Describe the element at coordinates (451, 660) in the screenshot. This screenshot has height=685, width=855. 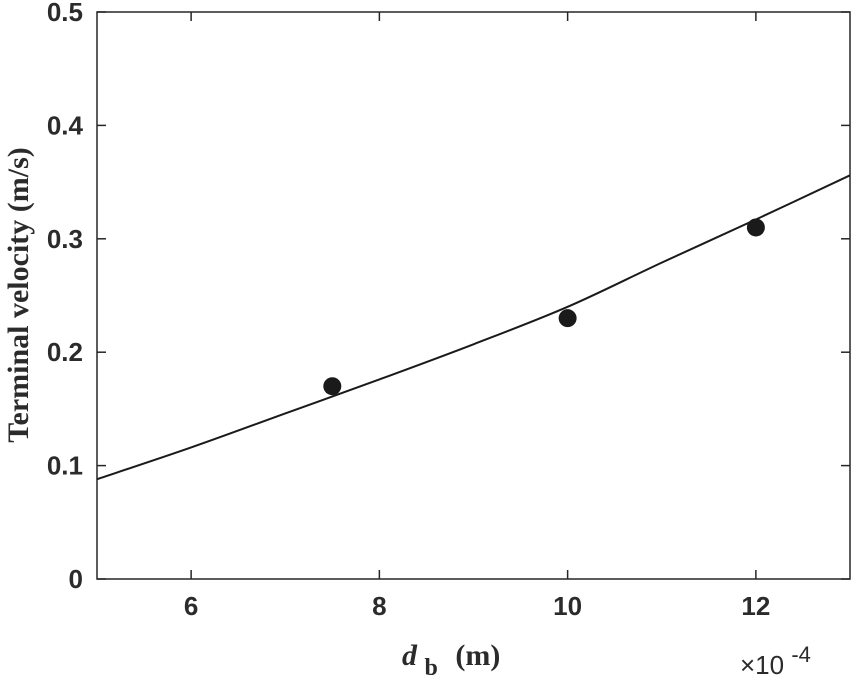
I see `x-axis-label: d b (m)` at that location.